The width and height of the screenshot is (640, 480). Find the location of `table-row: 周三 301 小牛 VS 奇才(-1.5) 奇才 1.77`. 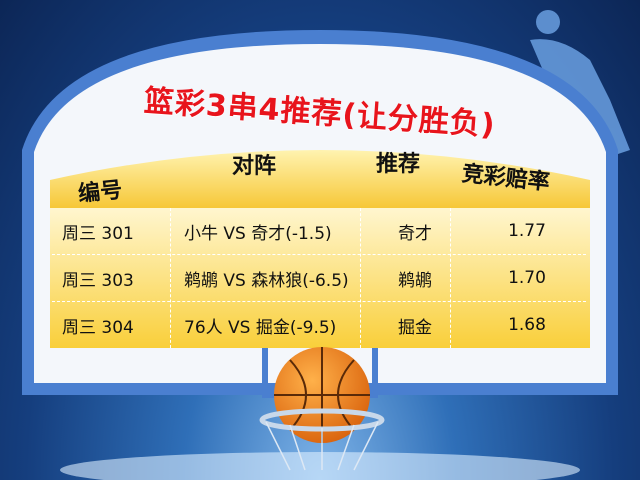

table-row: 周三 301 小牛 VS 奇才(-1.5) 奇才 1.77 is located at coordinates (319, 231).